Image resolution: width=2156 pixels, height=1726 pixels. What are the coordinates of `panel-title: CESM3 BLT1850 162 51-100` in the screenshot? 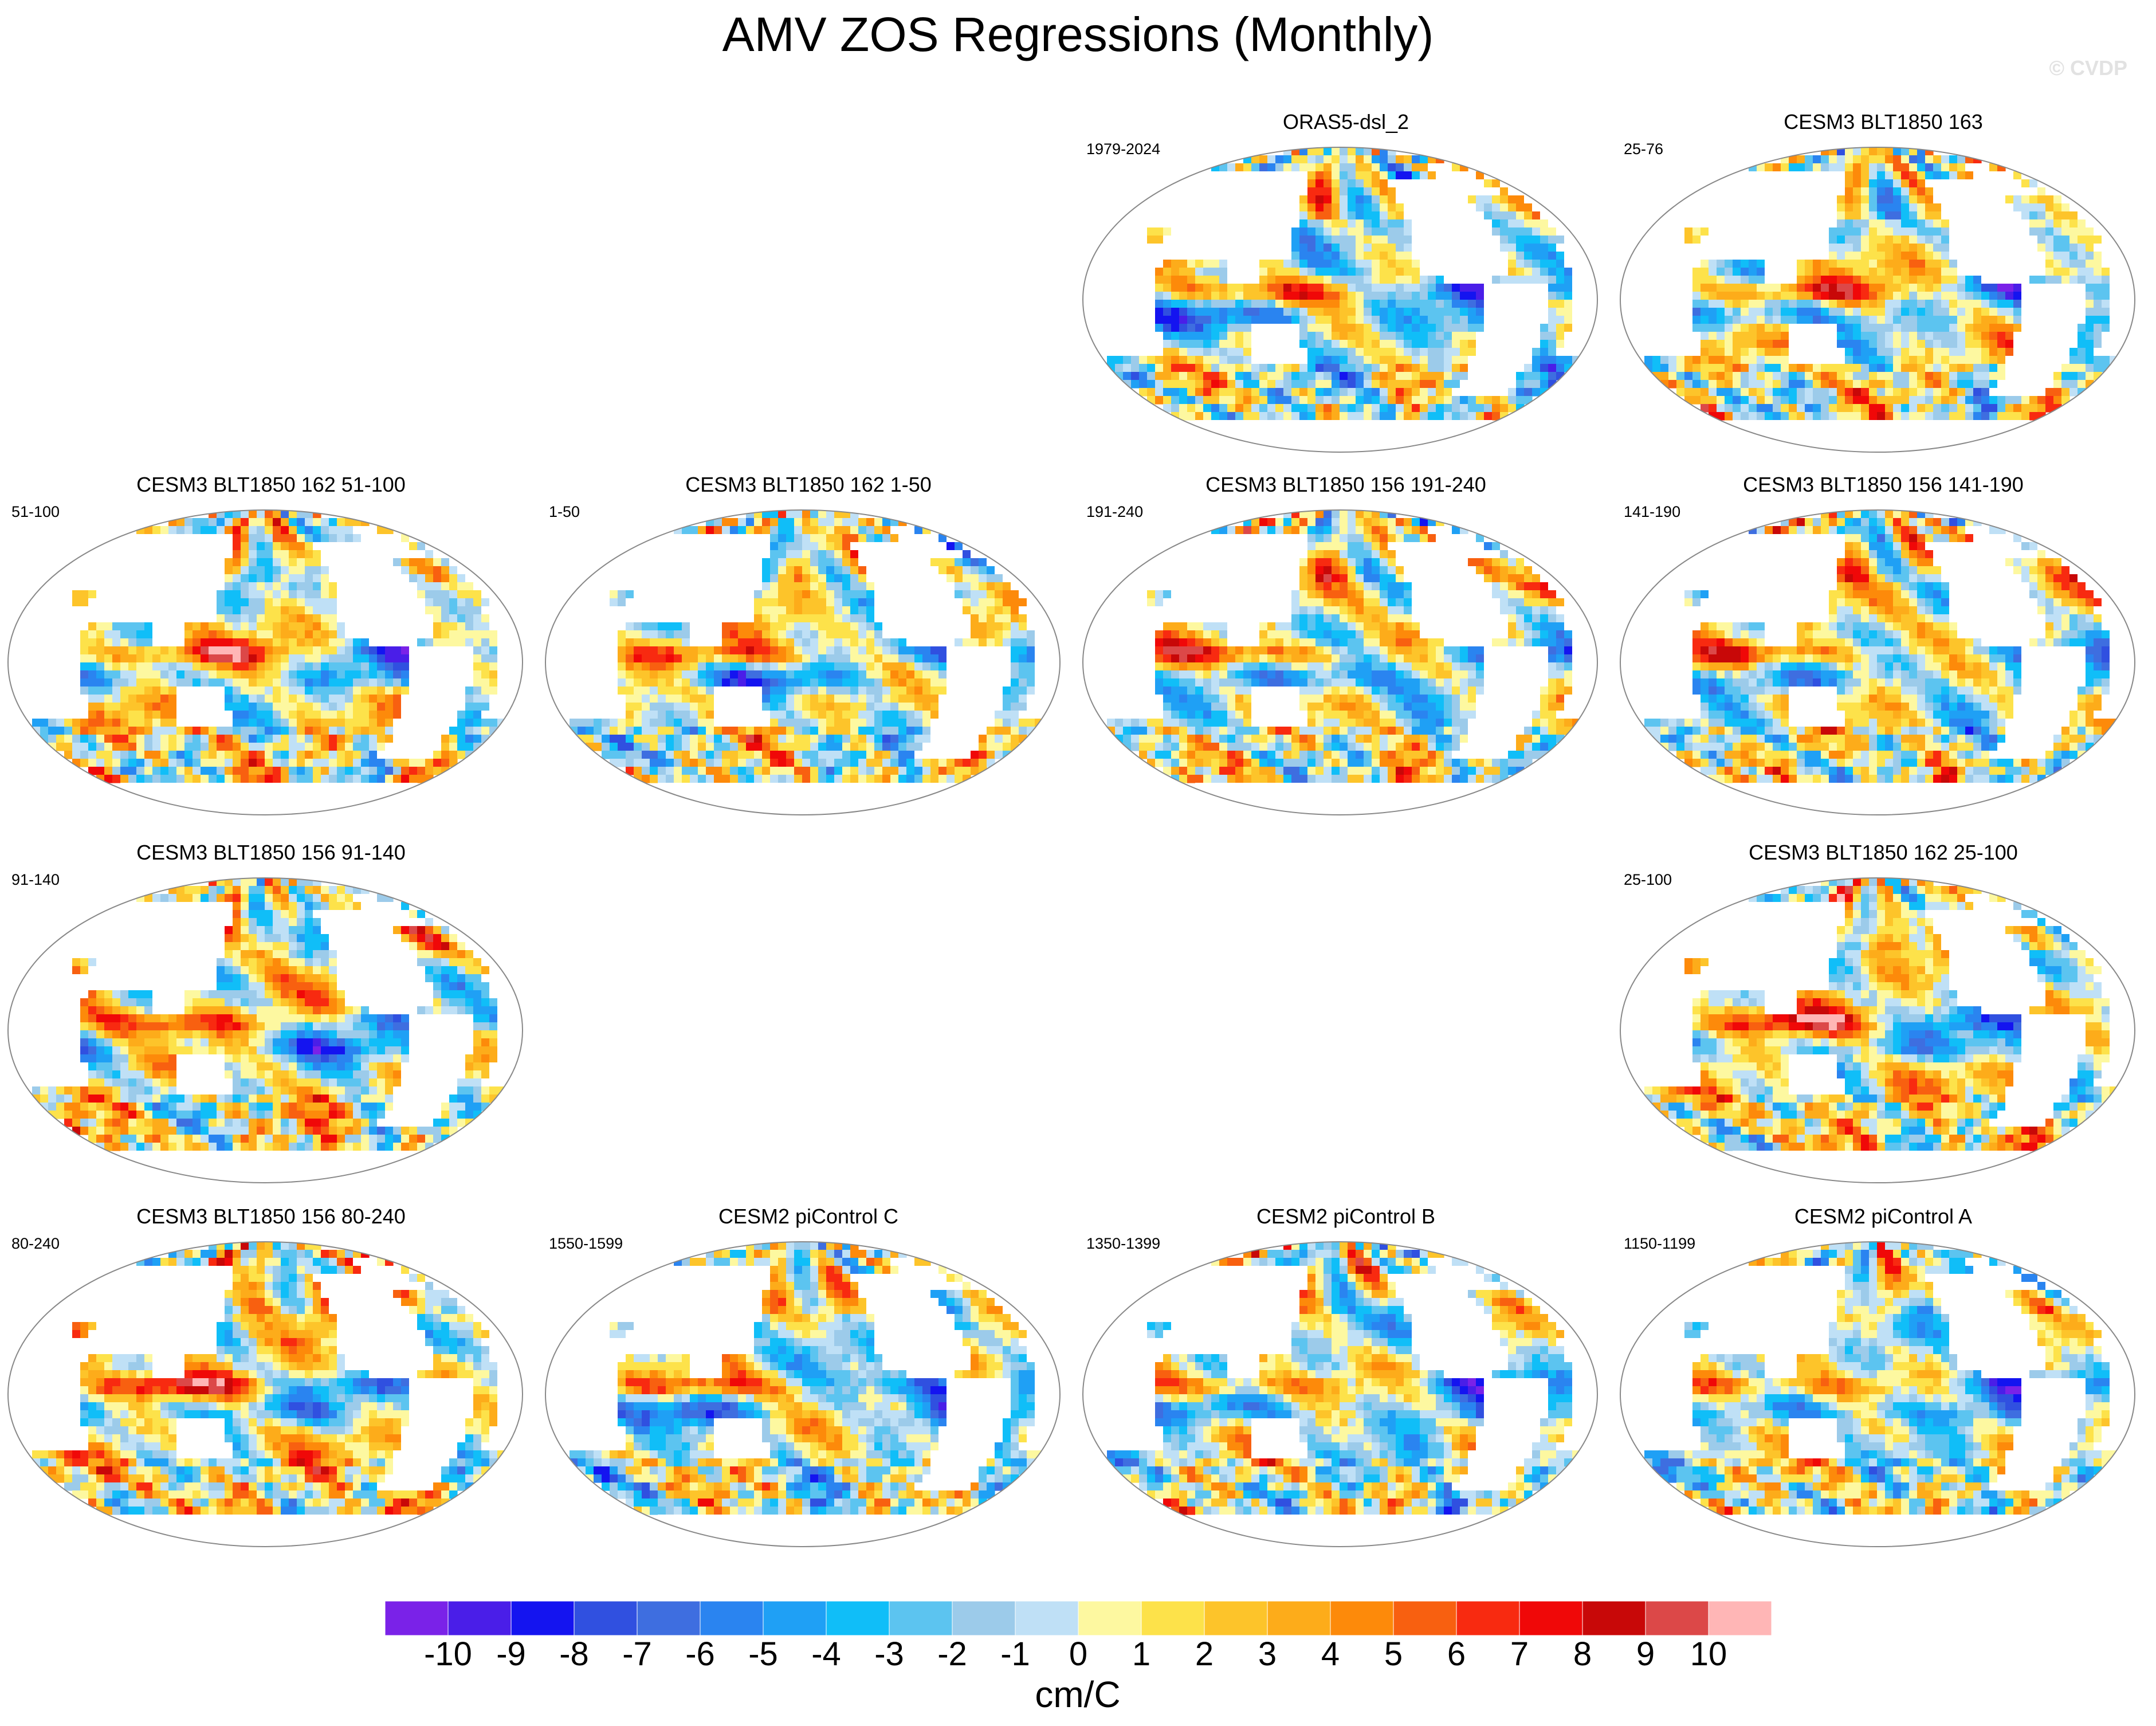 It's located at (271, 484).